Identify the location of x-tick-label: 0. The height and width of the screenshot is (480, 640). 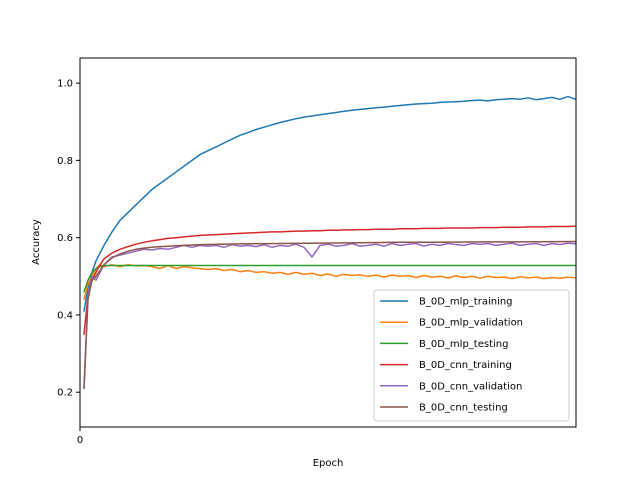
(80, 440).